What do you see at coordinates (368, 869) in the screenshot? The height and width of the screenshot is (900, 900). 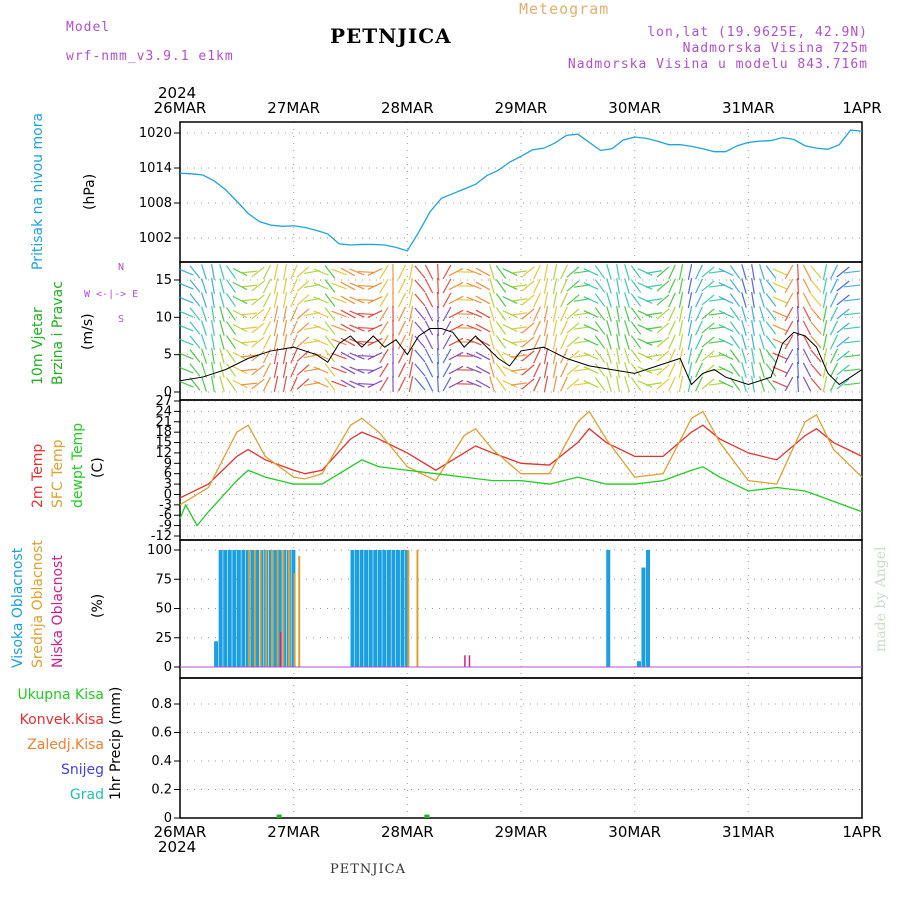 I see `footer-title: PETNJICA` at bounding box center [368, 869].